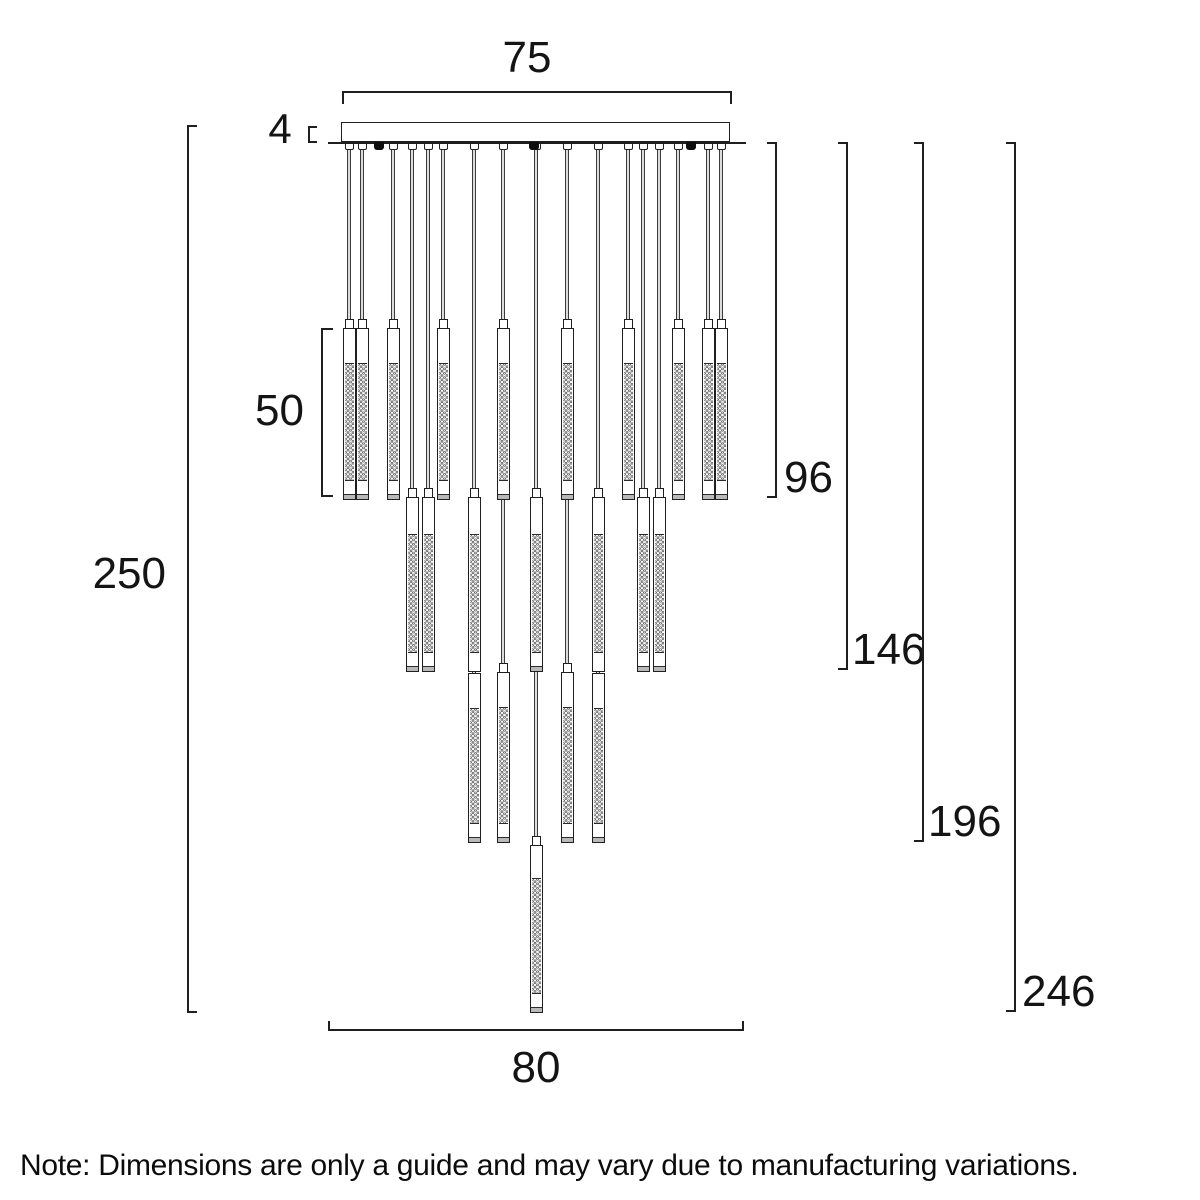 The image size is (1200, 1200). Describe the element at coordinates (1015, 577) in the screenshot. I see `dim-drop4-line` at that location.